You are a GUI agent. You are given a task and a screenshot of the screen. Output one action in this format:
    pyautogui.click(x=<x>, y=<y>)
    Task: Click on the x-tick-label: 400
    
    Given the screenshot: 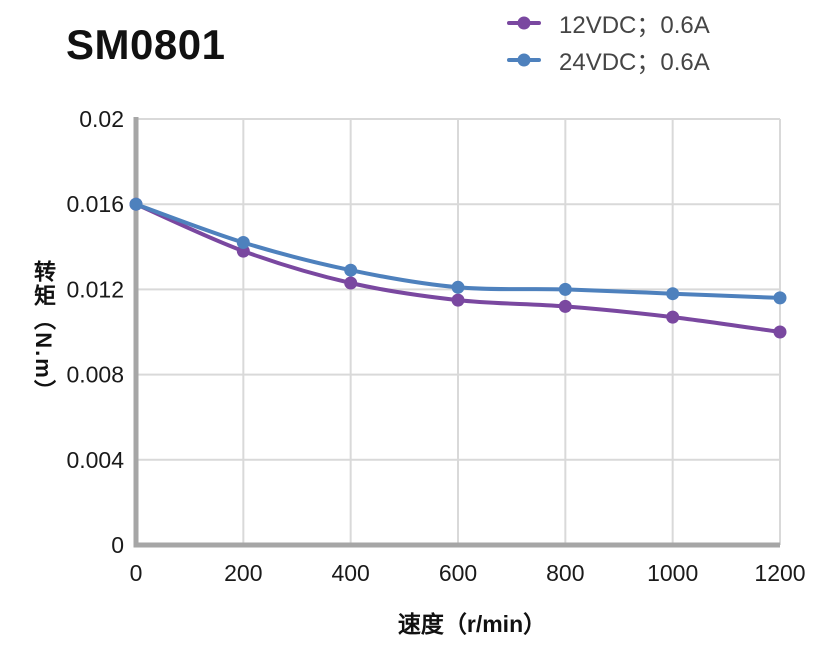 What is the action you would take?
    pyautogui.click(x=350, y=573)
    